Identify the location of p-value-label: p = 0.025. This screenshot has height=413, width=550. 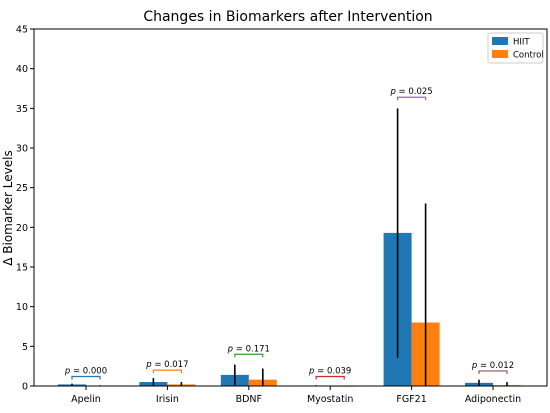
(410, 92).